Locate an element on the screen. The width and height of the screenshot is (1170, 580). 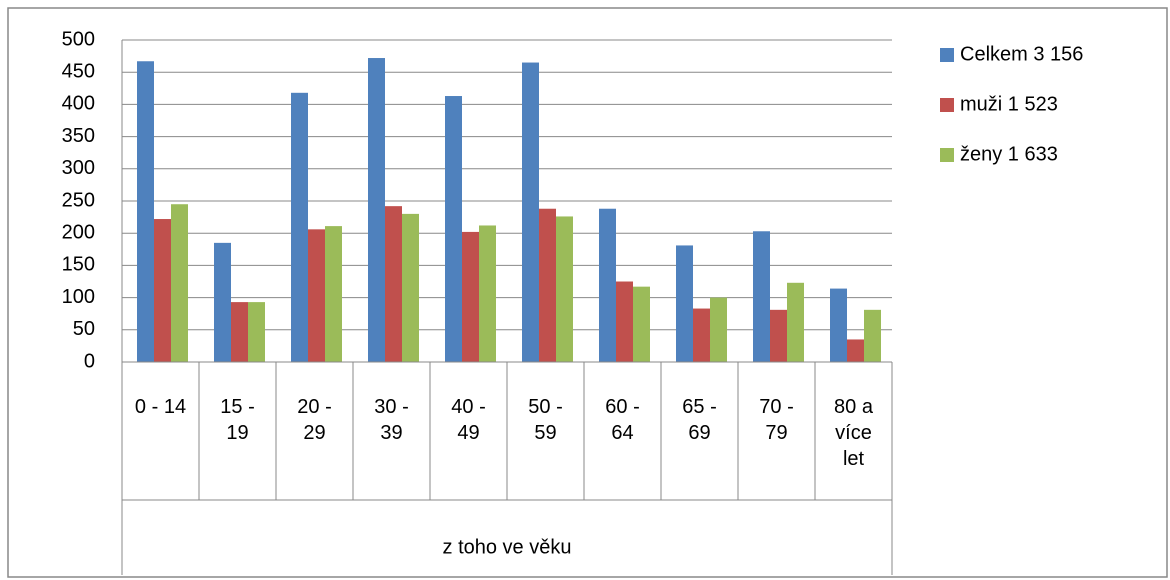
x-tick-label: 65 - 69 is located at coordinates (699, 420).